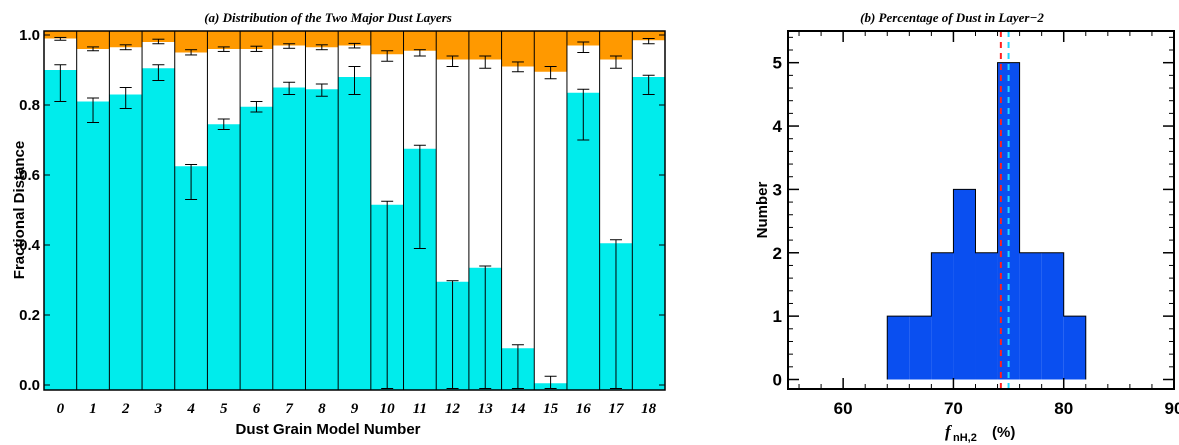  Describe the element at coordinates (953, 408) in the screenshot. I see `x-tick-label: 70` at that location.